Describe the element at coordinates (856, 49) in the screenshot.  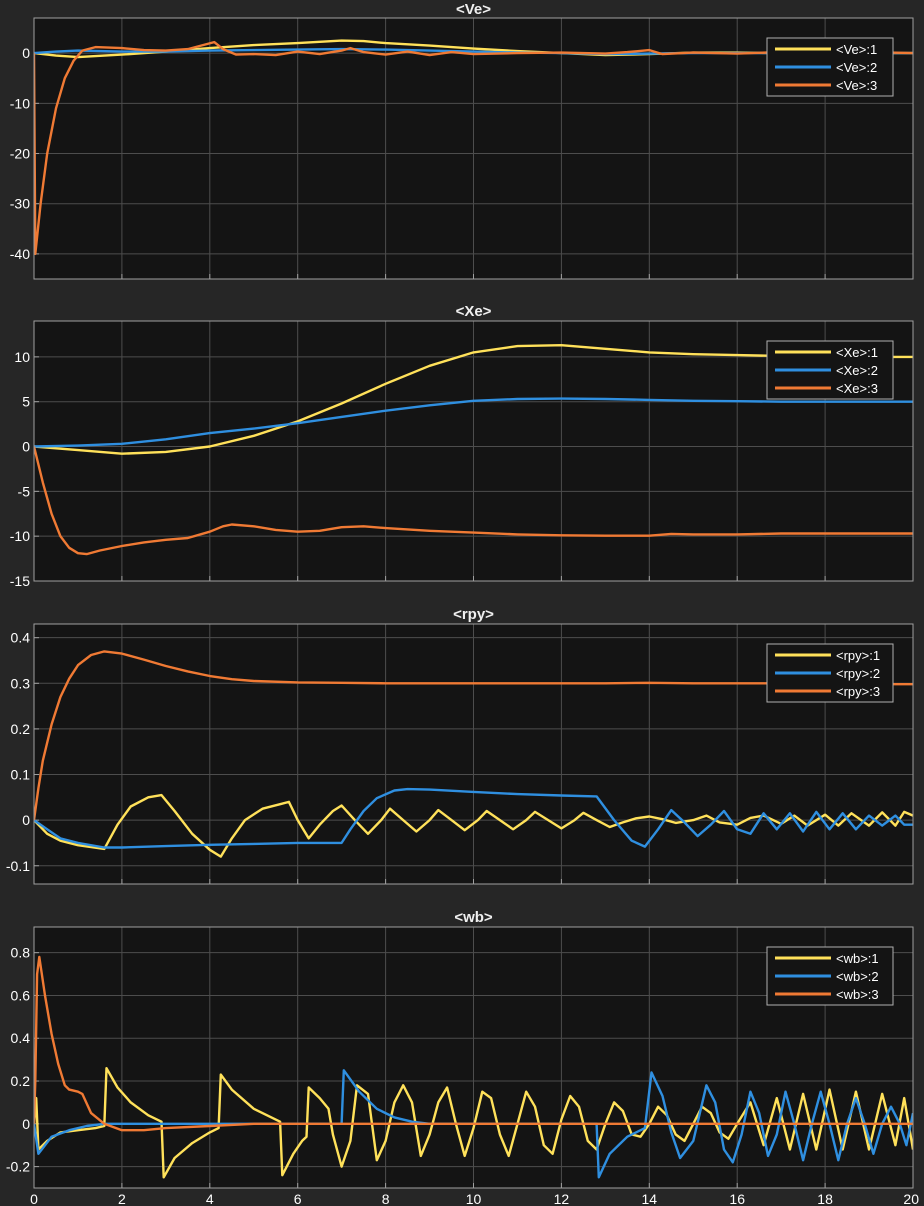
I see `legend-label-1: <Ve>:1` at that location.